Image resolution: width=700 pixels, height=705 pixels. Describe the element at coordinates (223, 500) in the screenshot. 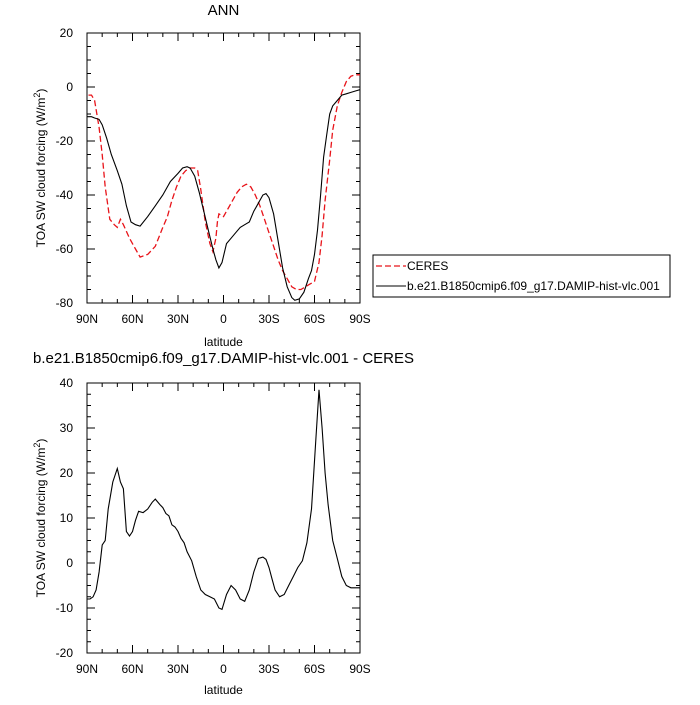

I see `series-line` at that location.